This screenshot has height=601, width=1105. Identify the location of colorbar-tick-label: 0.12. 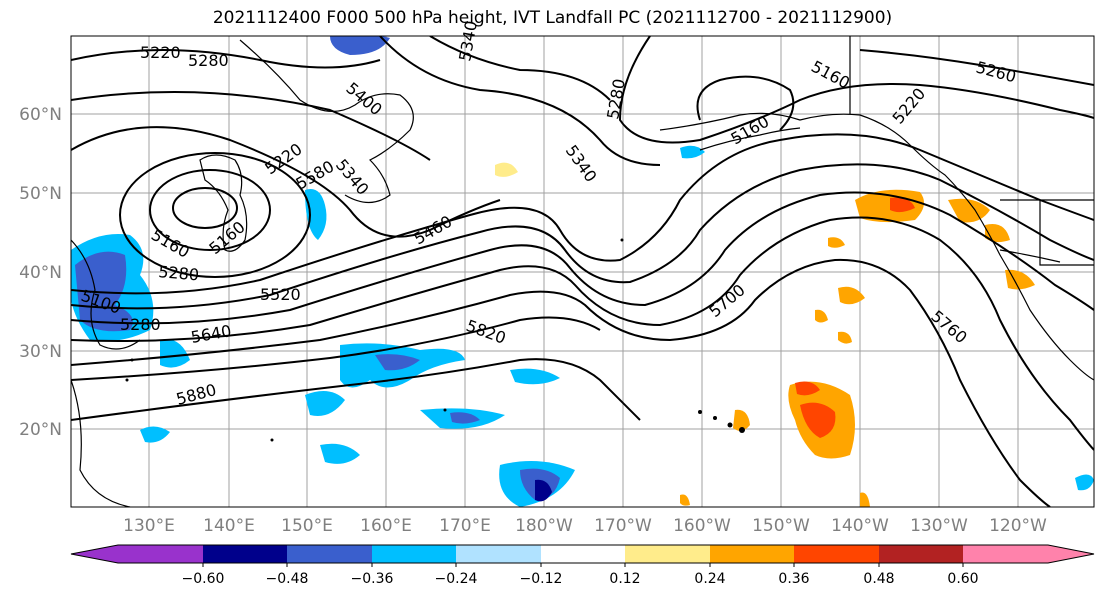
(624, 579).